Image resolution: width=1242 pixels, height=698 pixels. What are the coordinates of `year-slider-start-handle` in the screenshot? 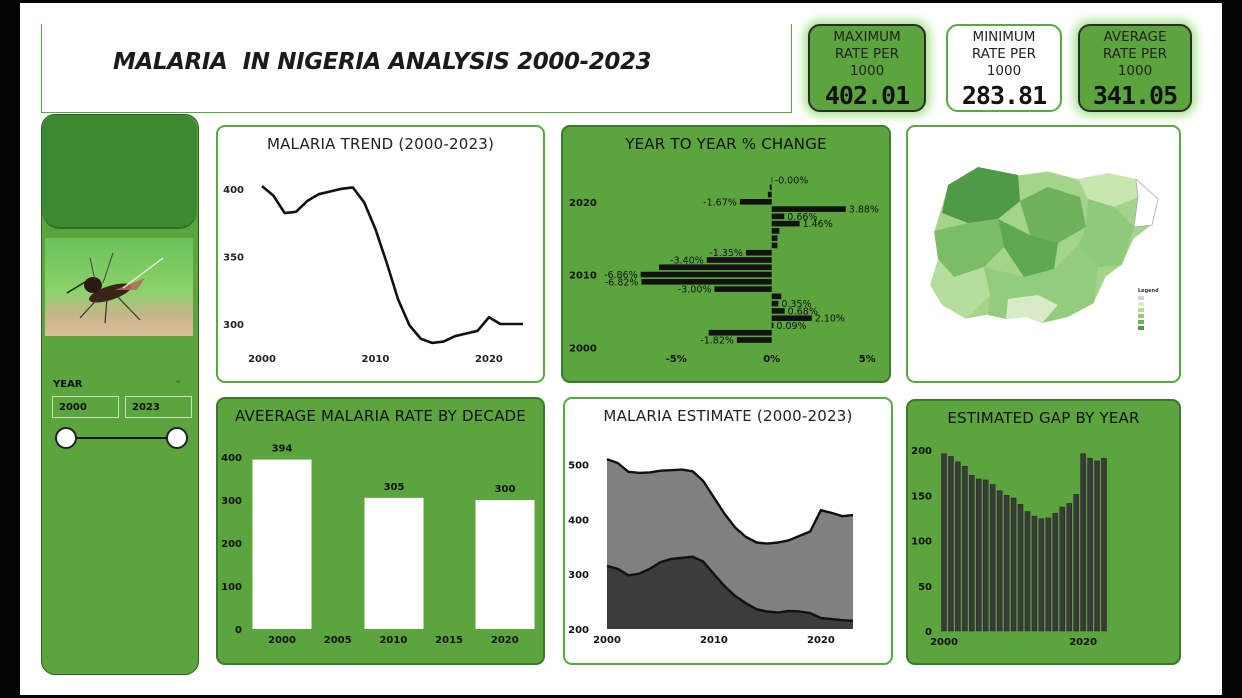 It's located at (66, 438).